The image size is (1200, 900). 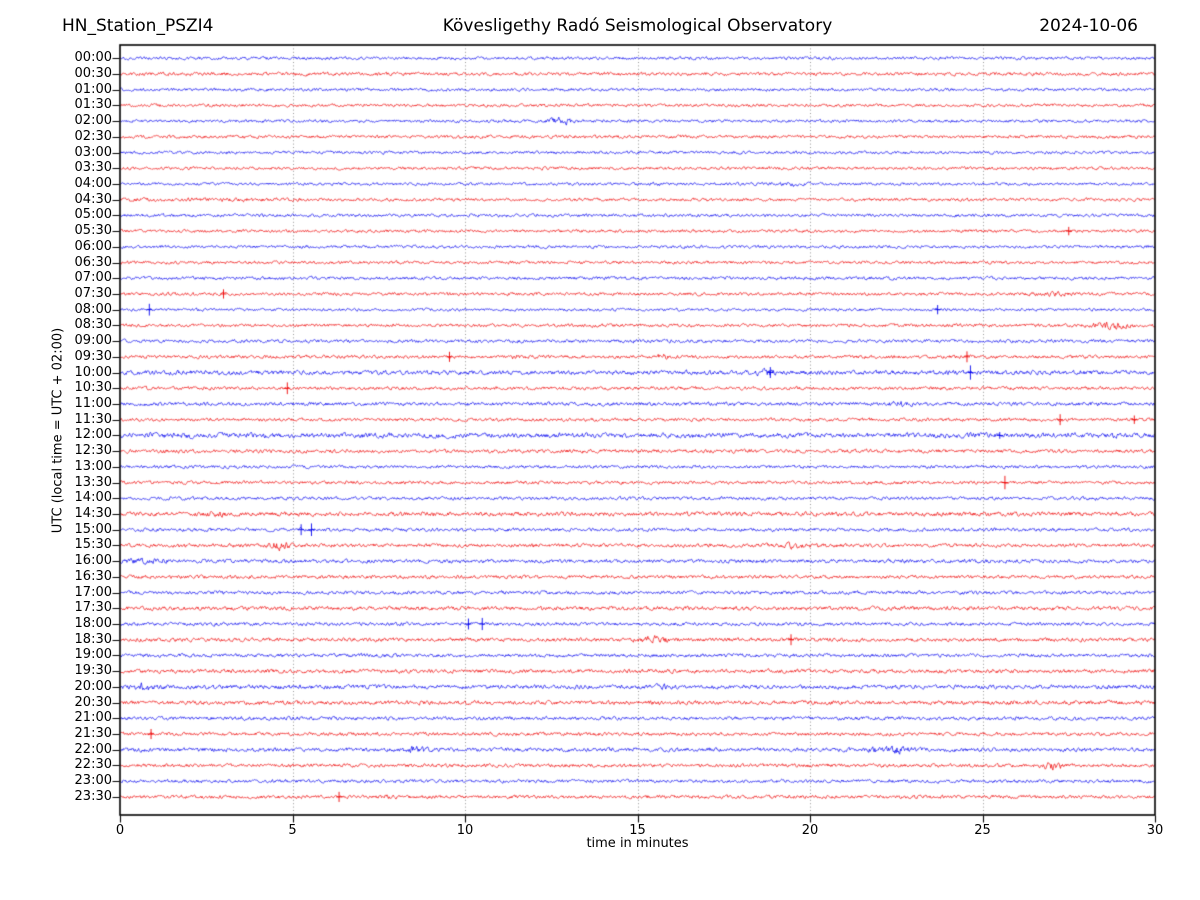 I want to click on y-tick-label: 04:30, so click(x=93, y=199).